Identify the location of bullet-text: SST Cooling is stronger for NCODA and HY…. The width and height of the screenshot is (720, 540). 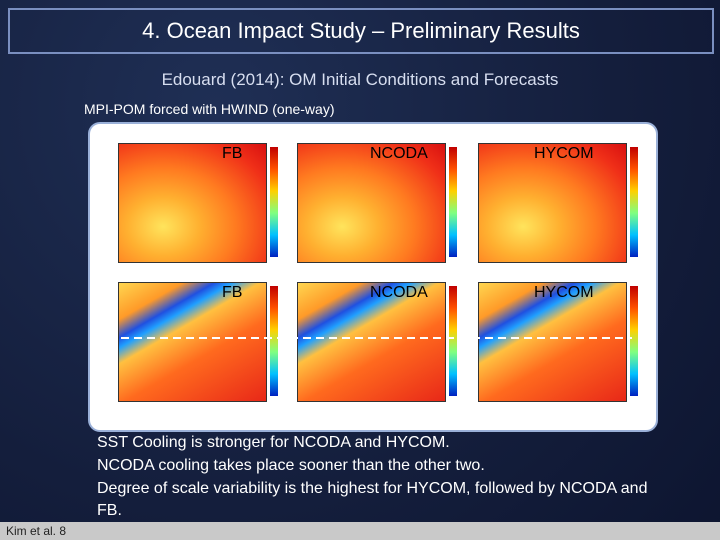
(273, 442).